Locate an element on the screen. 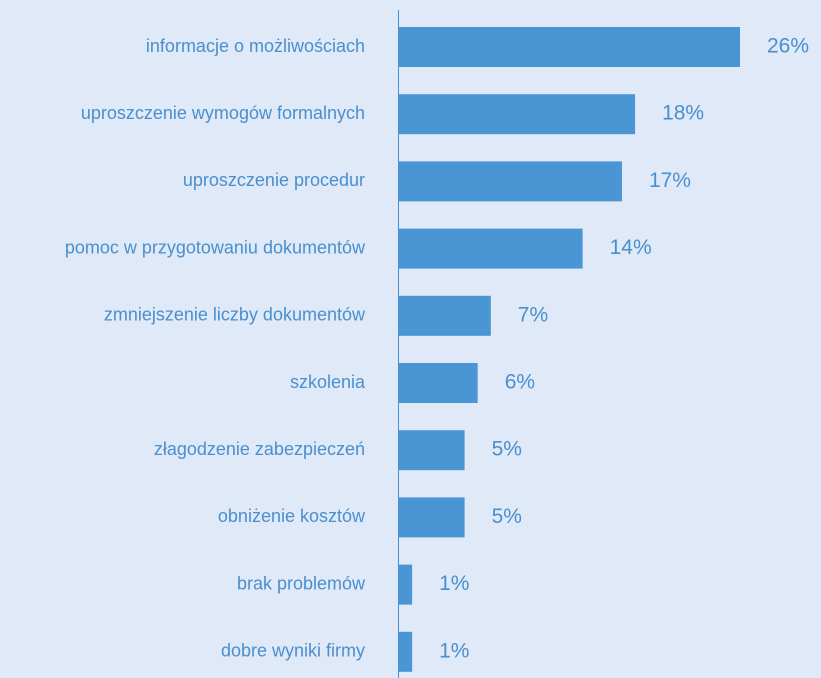 Image resolution: width=821 pixels, height=678 pixels. category-label: złagodzenie zabezpieczeń is located at coordinates (259, 449).